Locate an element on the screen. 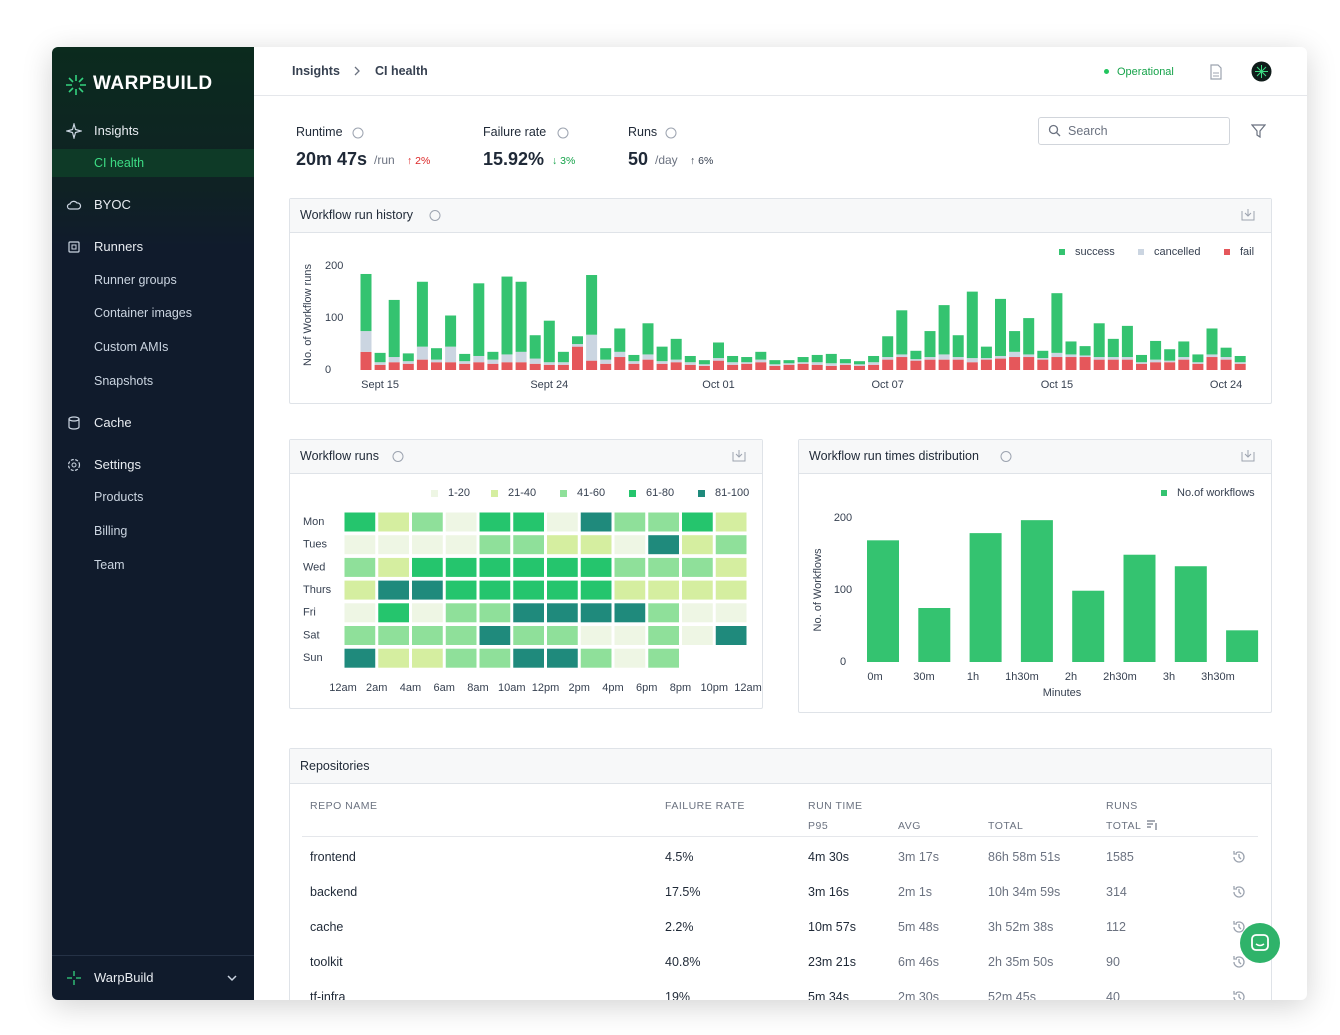 The width and height of the screenshot is (1340, 1035). nav-item: Settings is located at coordinates (117, 464).